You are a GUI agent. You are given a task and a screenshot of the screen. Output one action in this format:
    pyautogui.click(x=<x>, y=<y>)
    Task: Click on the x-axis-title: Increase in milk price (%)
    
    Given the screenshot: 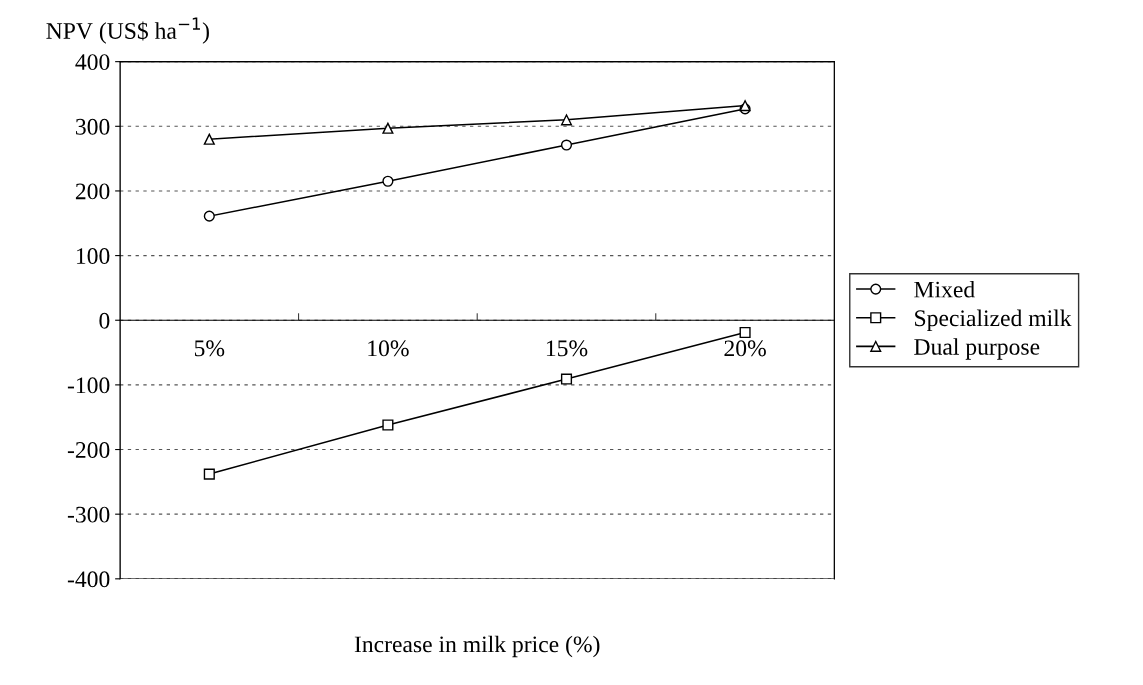 What is the action you would take?
    pyautogui.click(x=477, y=646)
    